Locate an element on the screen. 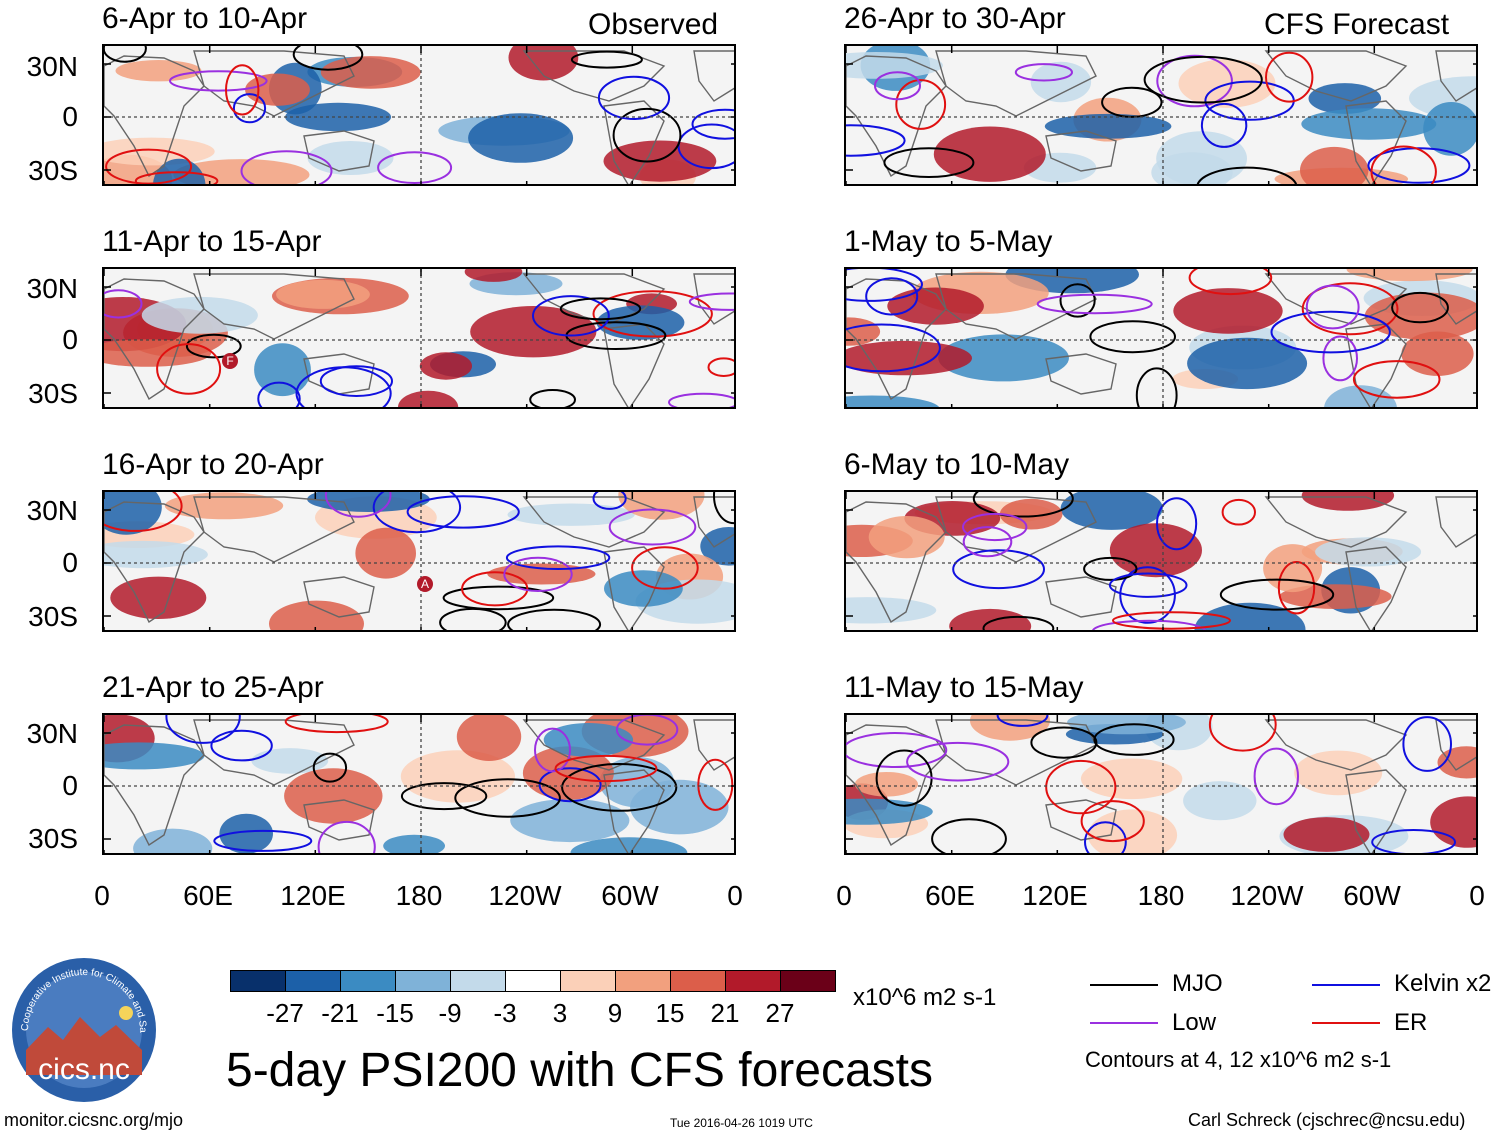  legend-label-er: ER is located at coordinates (1411, 1022).